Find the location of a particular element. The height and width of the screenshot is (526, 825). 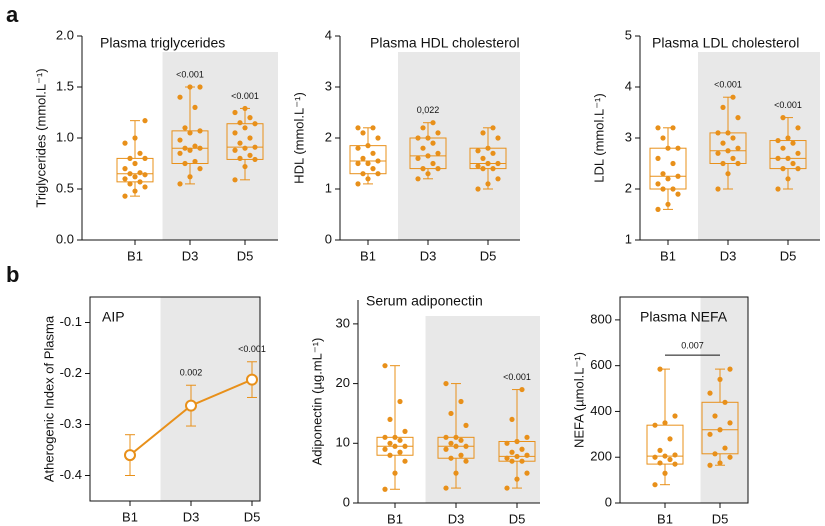

y-tick-label: 1.5 is located at coordinates (65, 85).